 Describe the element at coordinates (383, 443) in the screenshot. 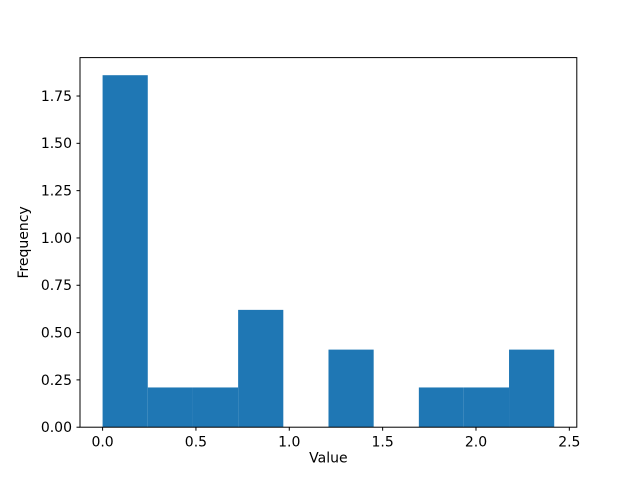

I see `x-tick-label: 1.5` at that location.